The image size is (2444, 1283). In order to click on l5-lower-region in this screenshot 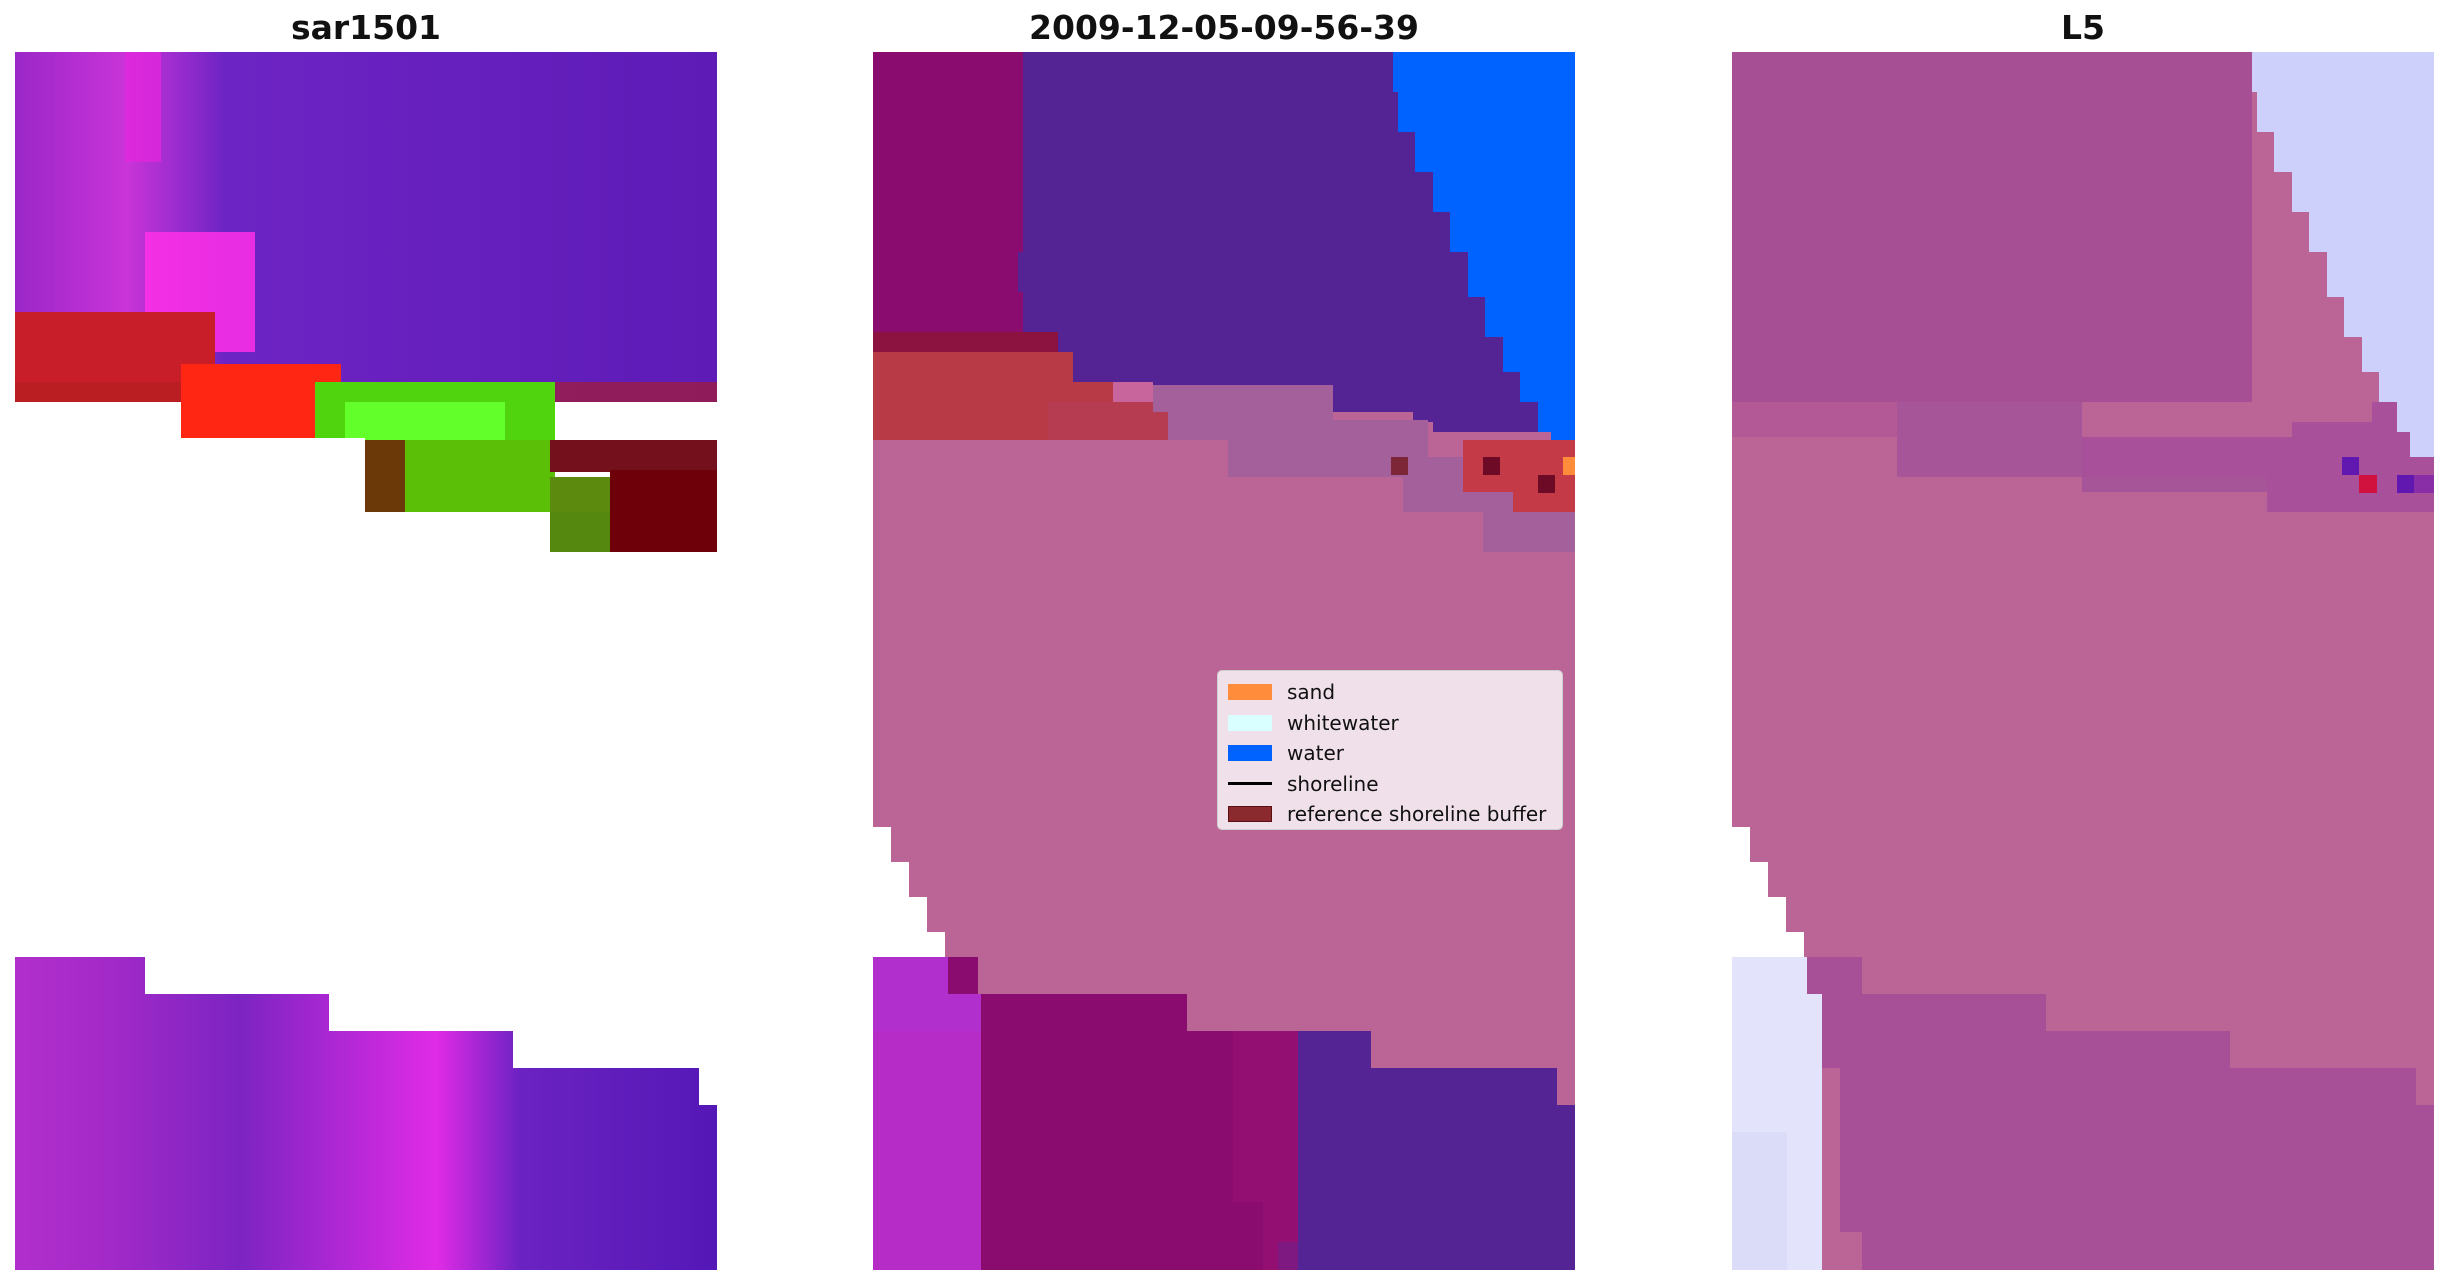, I will do `click(2083, 1113)`.